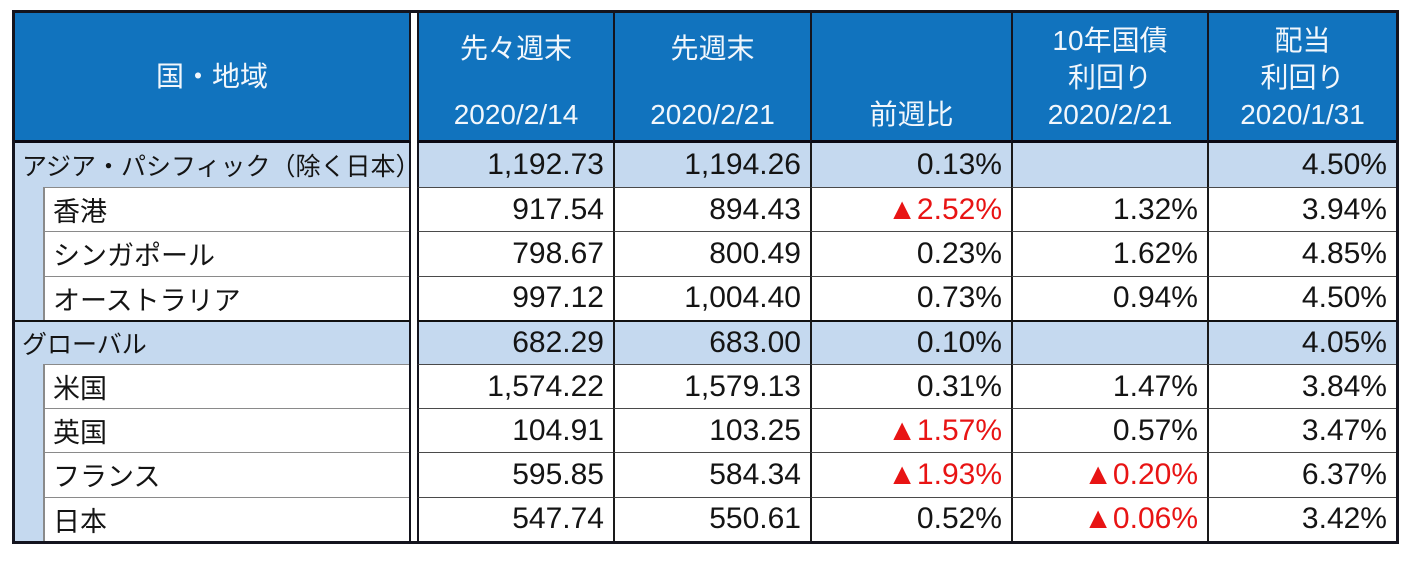 The image size is (1411, 563). I want to click on header-bond-yield-date: 2020/2/21, so click(1110, 114).